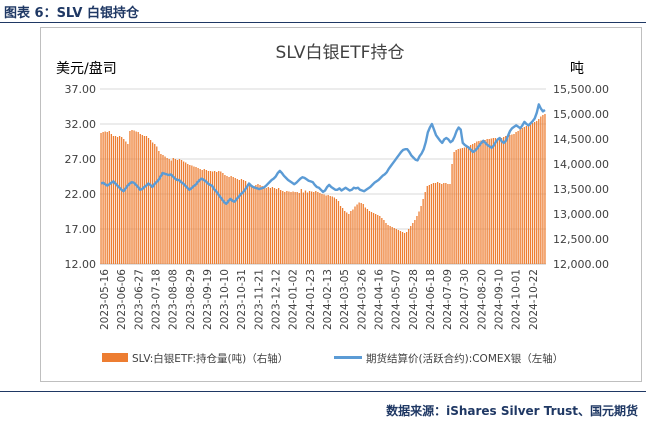  I want to click on x-tick-label: 2023-06-27, so click(139, 299).